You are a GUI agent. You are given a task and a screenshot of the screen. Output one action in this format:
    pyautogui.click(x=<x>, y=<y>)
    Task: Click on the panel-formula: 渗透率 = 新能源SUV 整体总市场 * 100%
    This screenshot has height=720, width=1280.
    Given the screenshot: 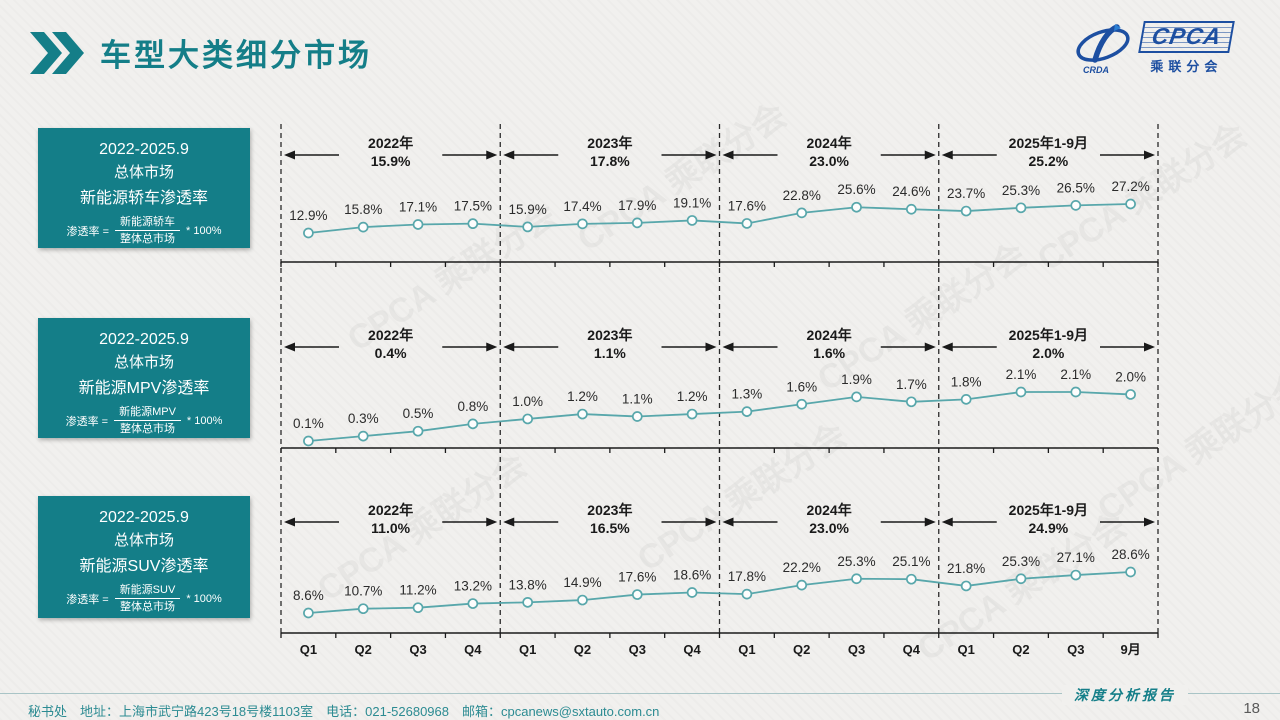 What is the action you would take?
    pyautogui.click(x=144, y=598)
    